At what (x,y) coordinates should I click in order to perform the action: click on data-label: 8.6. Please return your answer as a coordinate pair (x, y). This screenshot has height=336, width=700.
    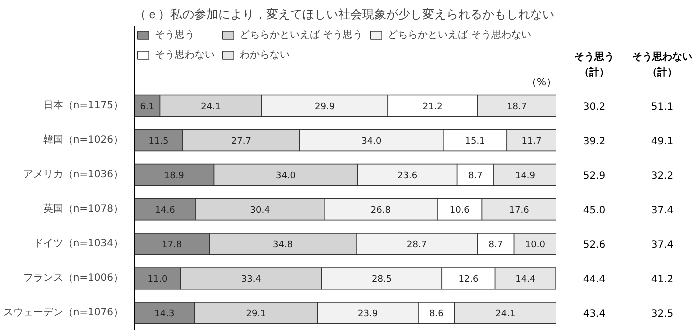
    Looking at the image, I should click on (436, 315).